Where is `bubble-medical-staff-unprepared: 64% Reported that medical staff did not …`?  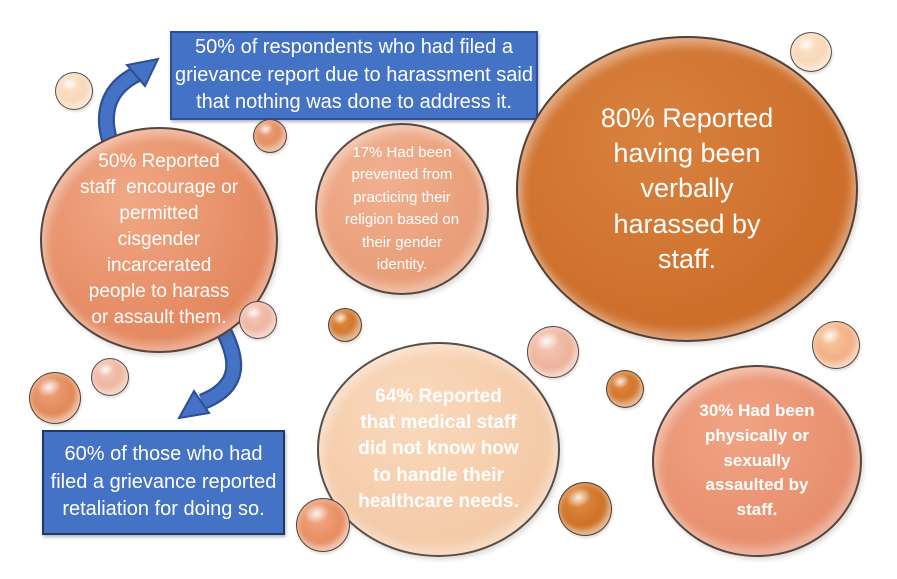
bubble-medical-staff-unprepared: 64% Reported that medical staff did not … is located at coordinates (438, 449).